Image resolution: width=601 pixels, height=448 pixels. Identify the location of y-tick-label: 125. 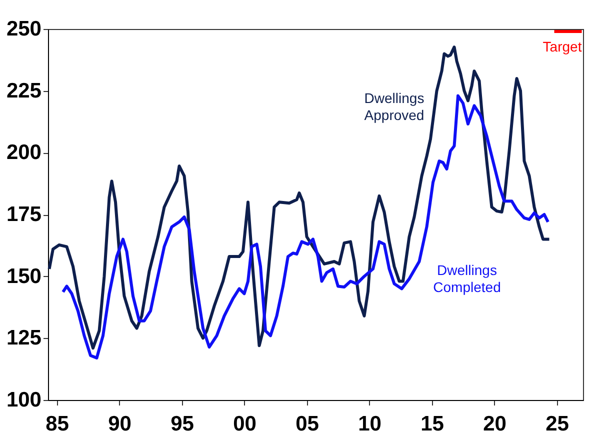
(24, 338).